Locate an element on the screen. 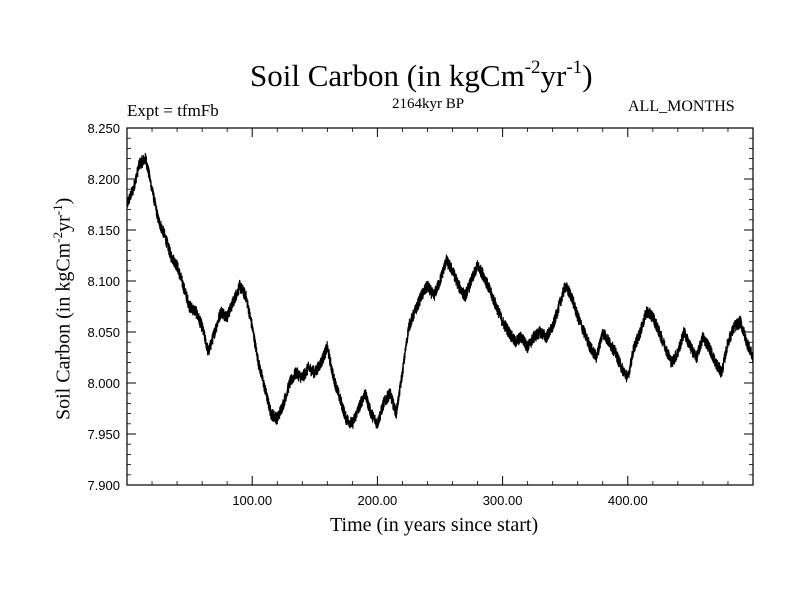 This screenshot has height=600, width=800. y-tick-label: 8.250 is located at coordinates (103, 128).